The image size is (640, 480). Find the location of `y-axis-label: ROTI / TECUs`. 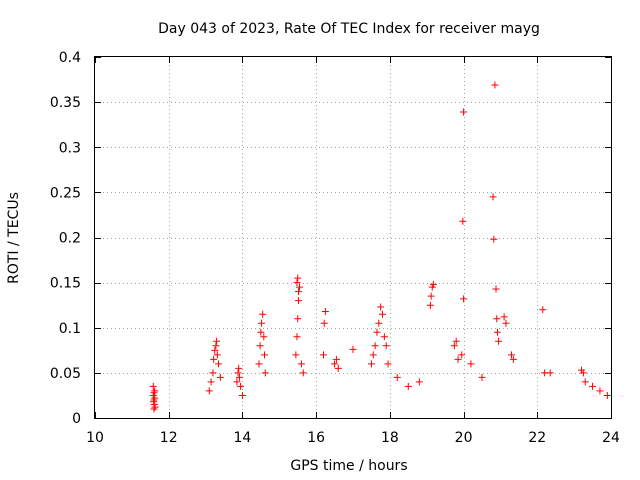

y-axis-label: ROTI / TECUs is located at coordinates (14, 238).